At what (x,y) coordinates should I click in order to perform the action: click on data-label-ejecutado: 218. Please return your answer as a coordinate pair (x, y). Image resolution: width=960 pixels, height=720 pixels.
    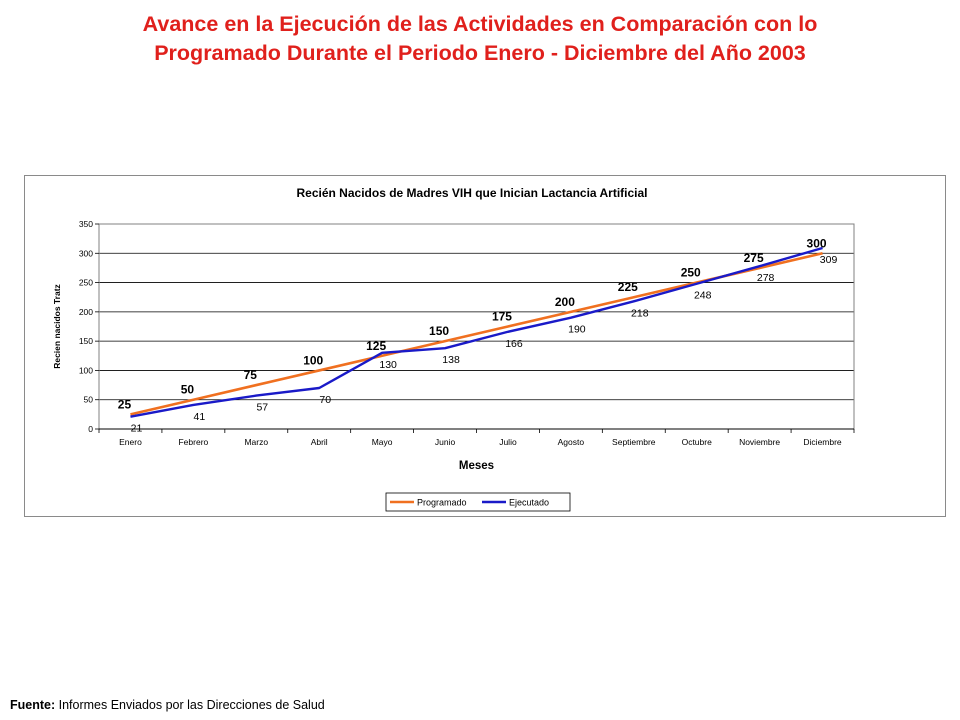
    Looking at the image, I should click on (640, 313).